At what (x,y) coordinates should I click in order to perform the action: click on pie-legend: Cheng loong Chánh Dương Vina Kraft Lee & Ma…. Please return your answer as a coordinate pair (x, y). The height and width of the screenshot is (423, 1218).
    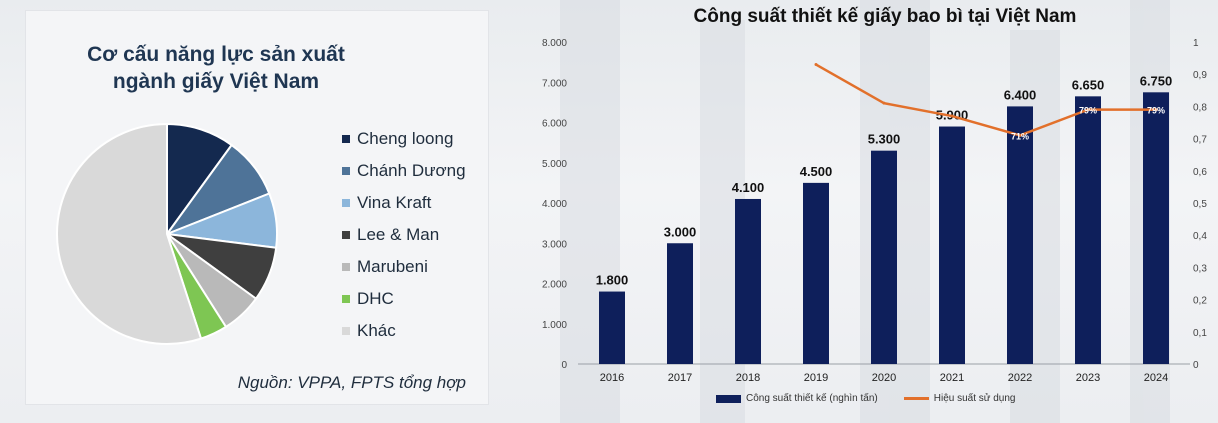
    Looking at the image, I should click on (404, 235).